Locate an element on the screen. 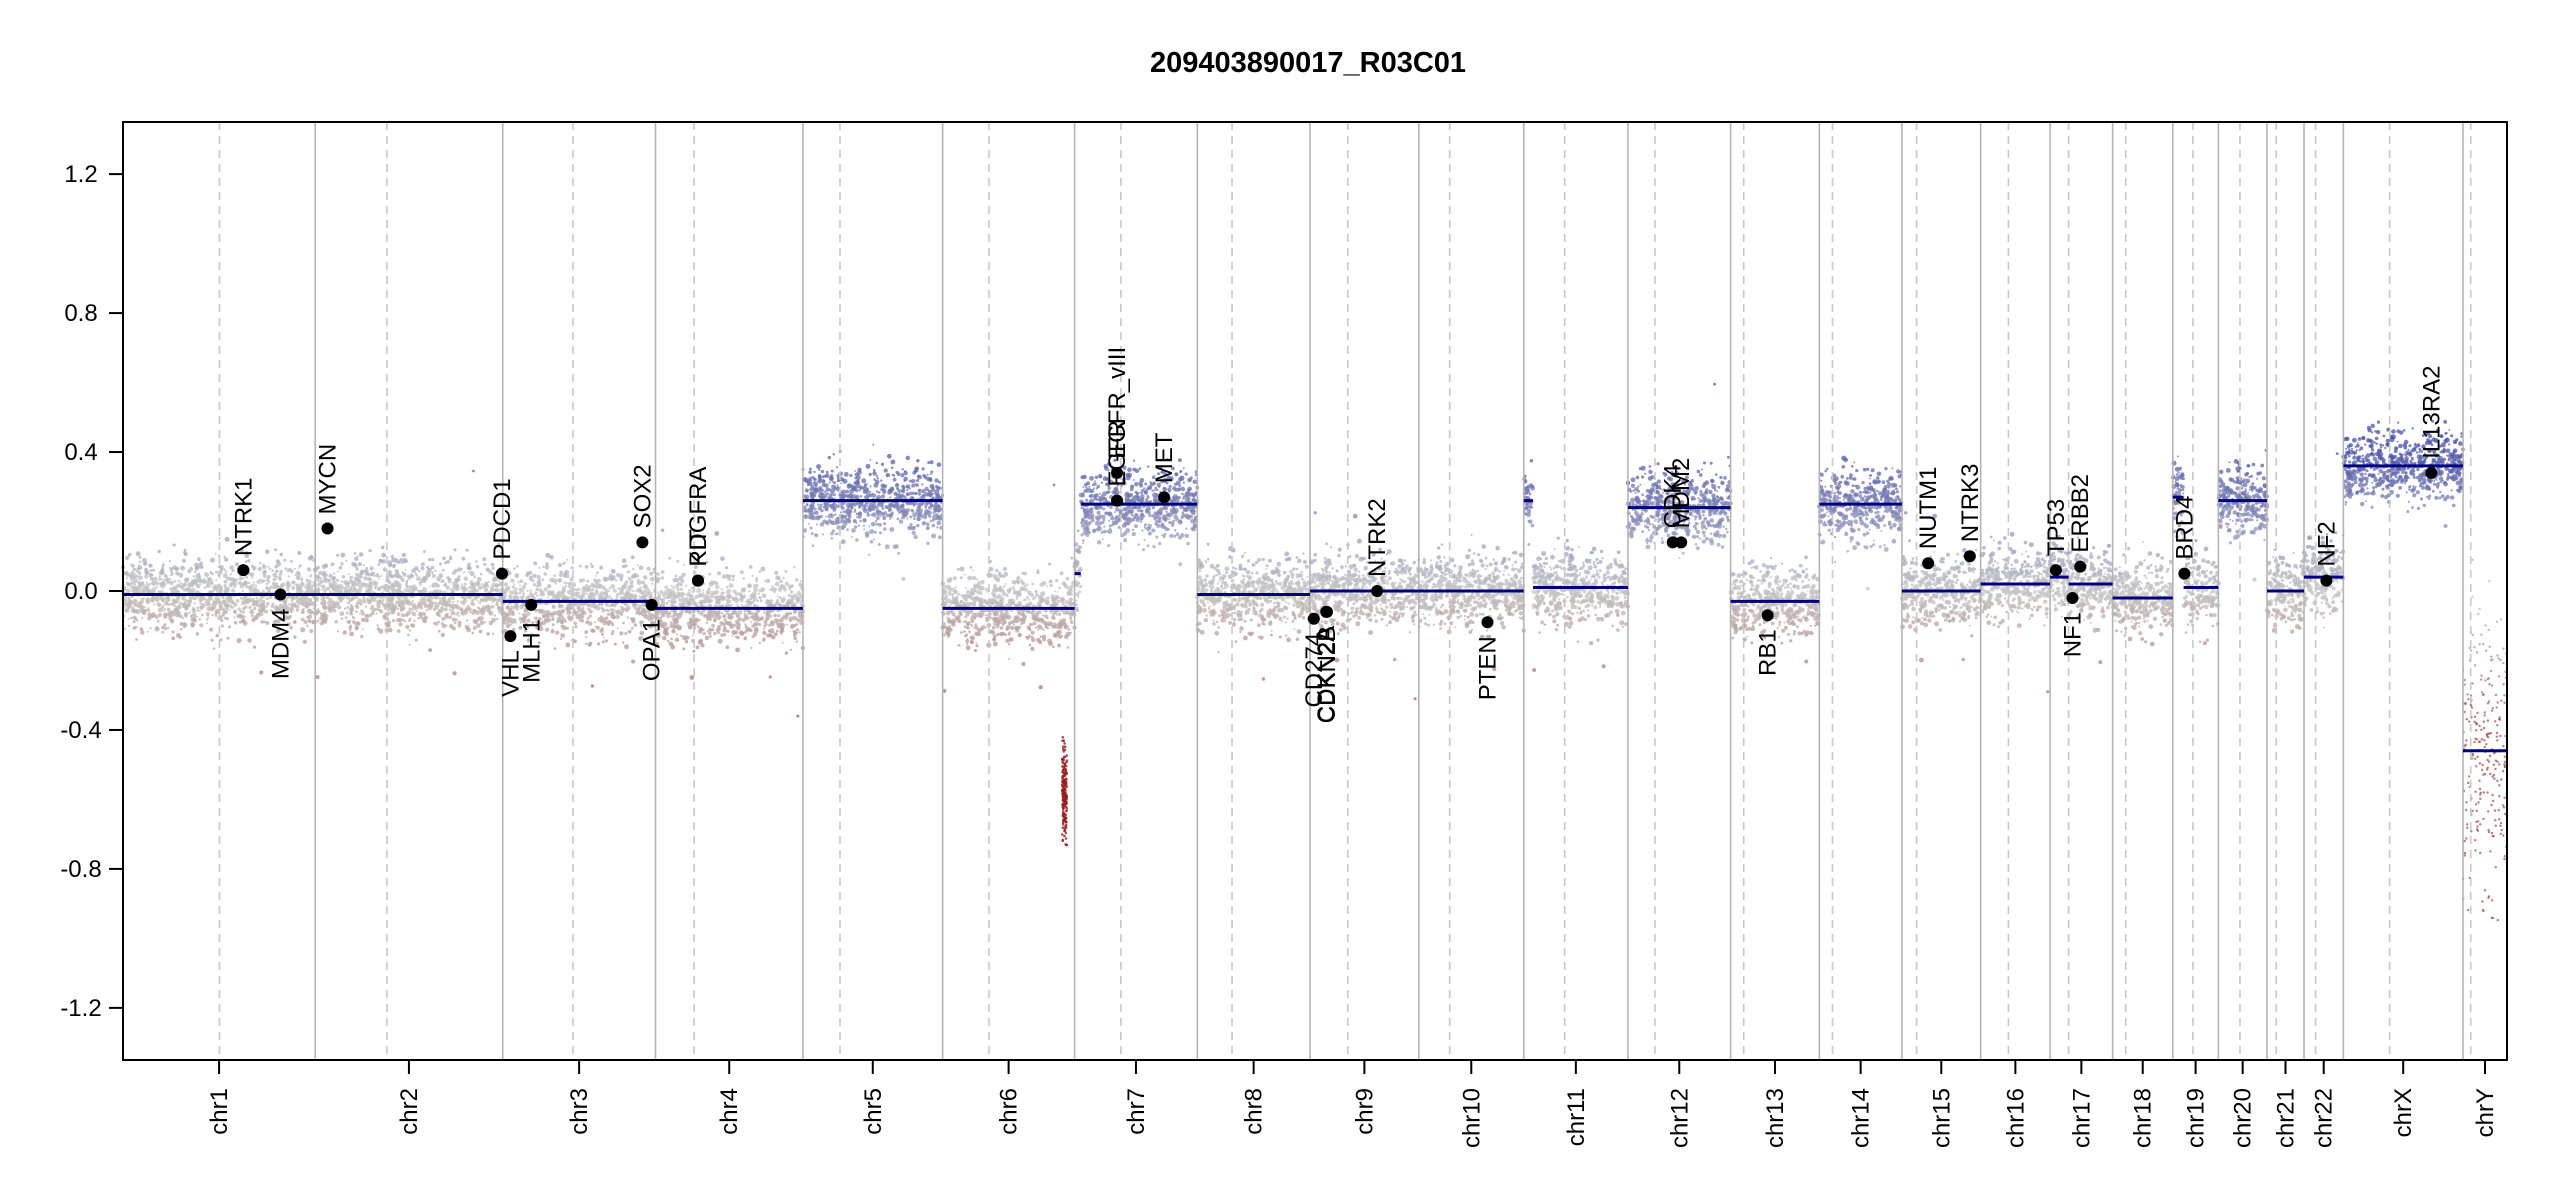  gene-label-NTRK1: NTRK1 is located at coordinates (243, 516).